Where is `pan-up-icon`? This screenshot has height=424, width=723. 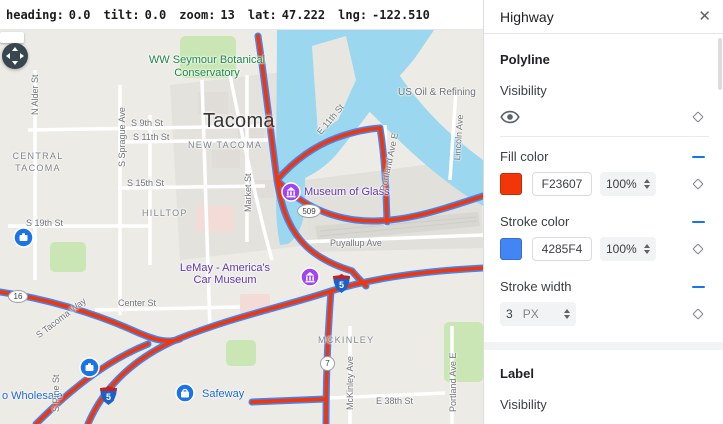 pan-up-icon is located at coordinates (15, 49).